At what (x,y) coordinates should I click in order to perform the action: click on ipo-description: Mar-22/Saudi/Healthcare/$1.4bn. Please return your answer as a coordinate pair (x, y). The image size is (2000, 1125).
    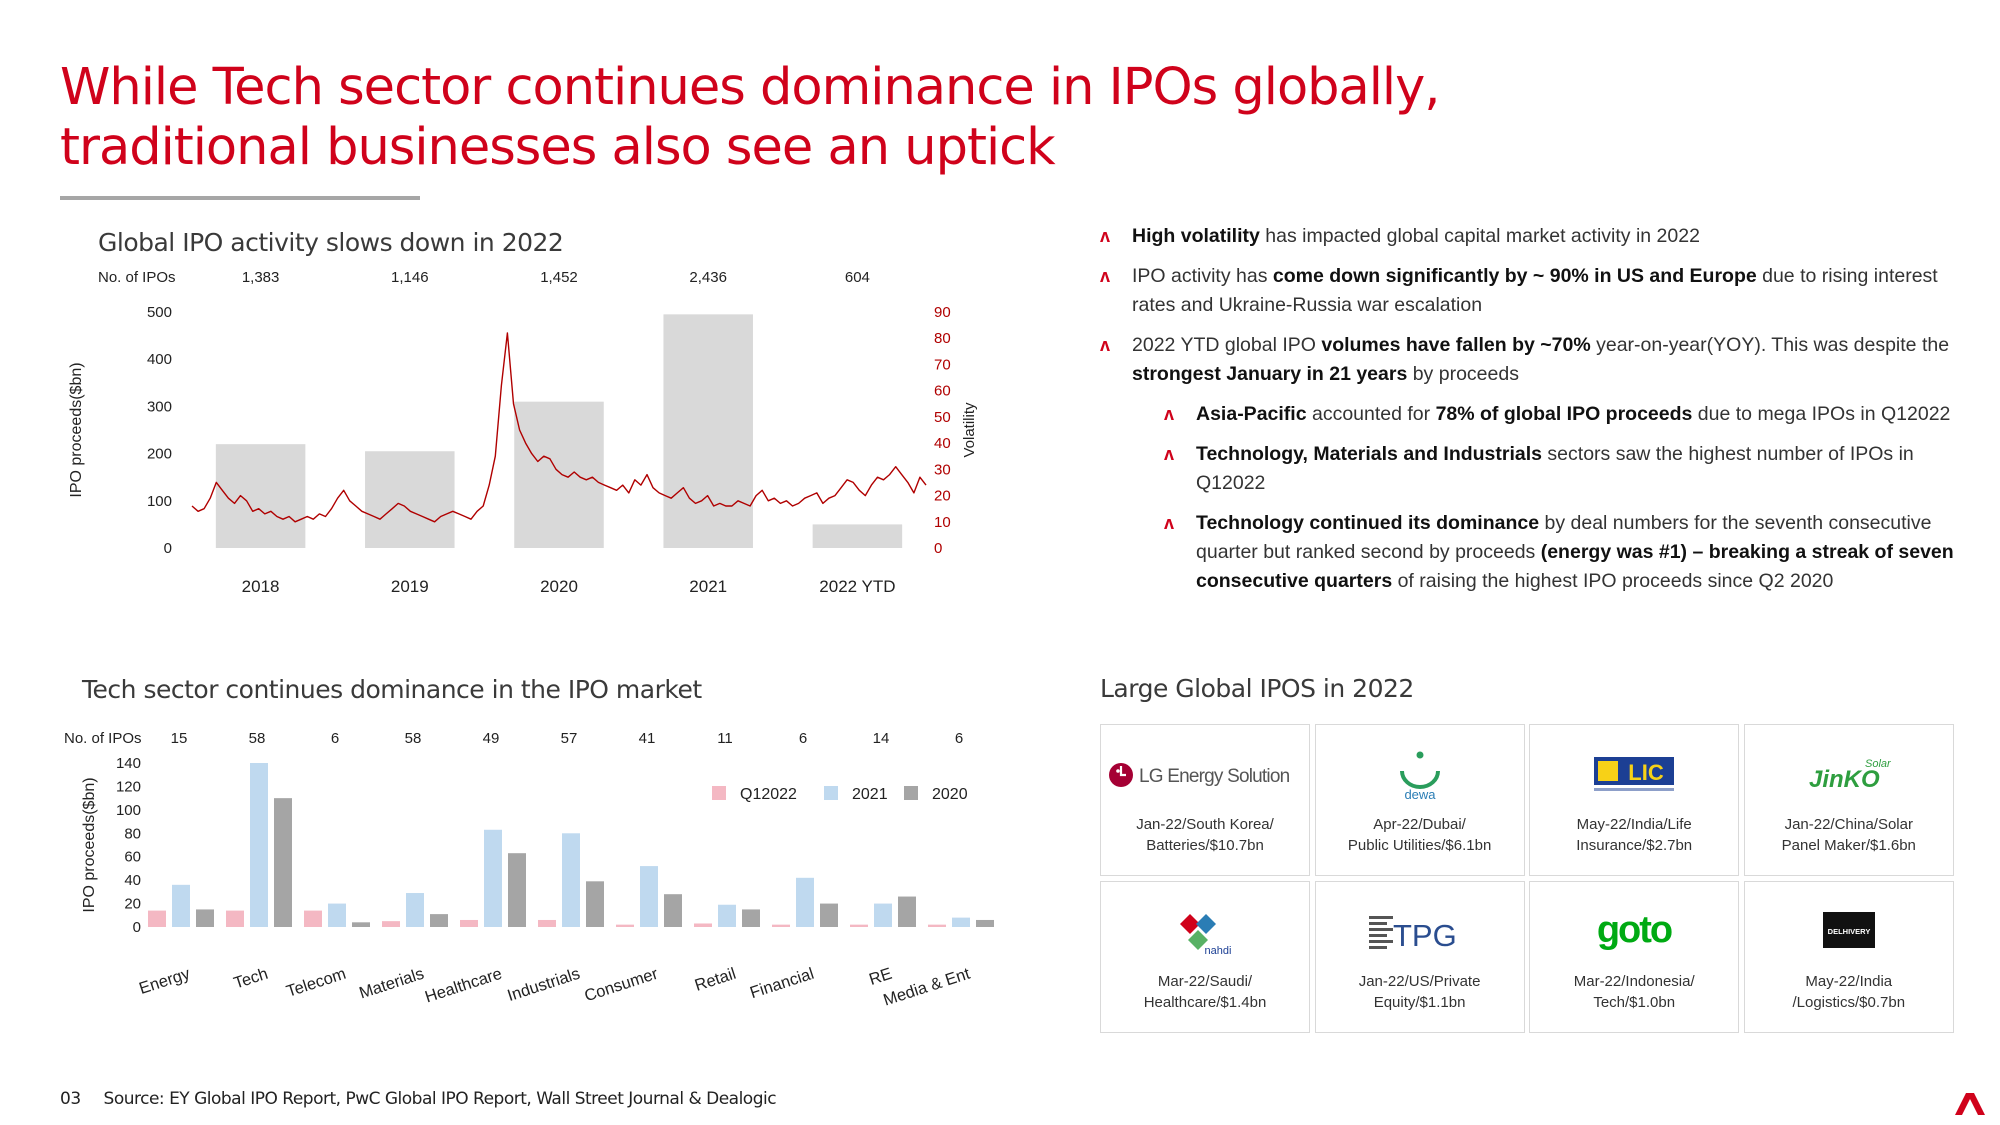
    Looking at the image, I should click on (1205, 992).